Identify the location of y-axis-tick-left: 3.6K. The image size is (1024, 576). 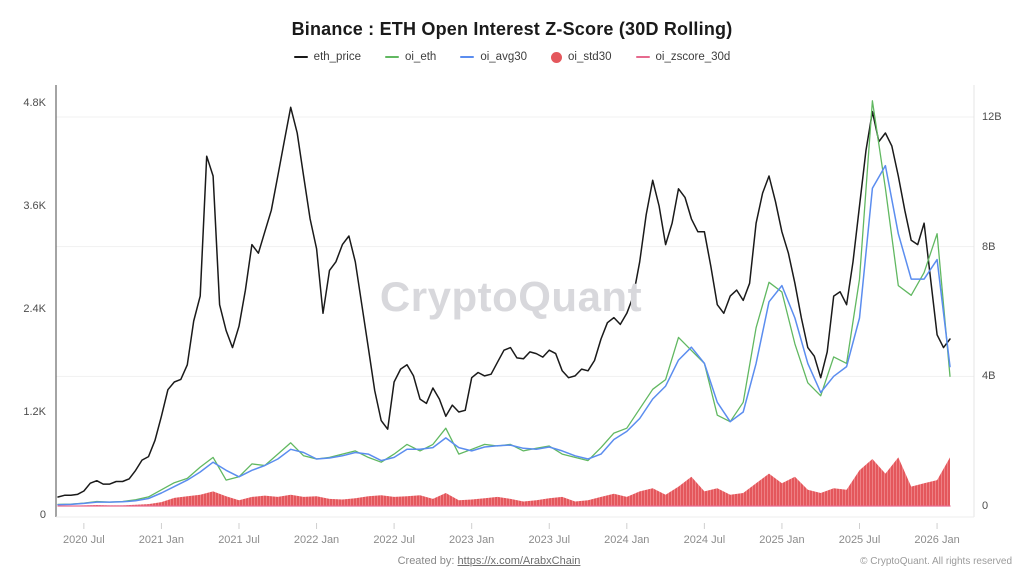
(34, 206).